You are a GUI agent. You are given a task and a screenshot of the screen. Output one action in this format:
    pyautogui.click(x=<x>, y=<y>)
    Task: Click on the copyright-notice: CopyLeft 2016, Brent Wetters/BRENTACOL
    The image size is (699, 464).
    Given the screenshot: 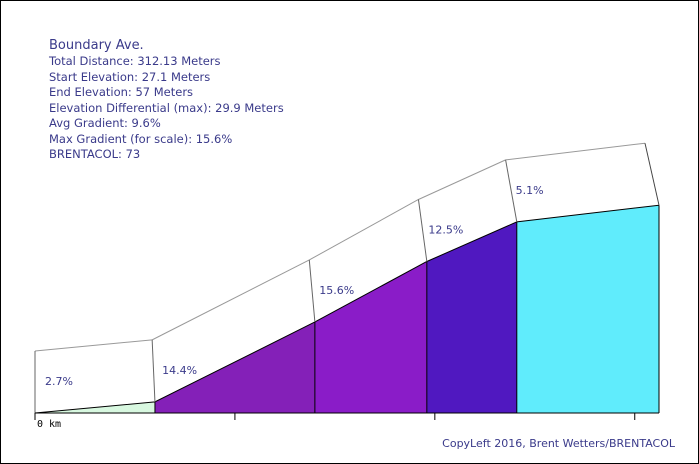 What is the action you would take?
    pyautogui.click(x=558, y=443)
    